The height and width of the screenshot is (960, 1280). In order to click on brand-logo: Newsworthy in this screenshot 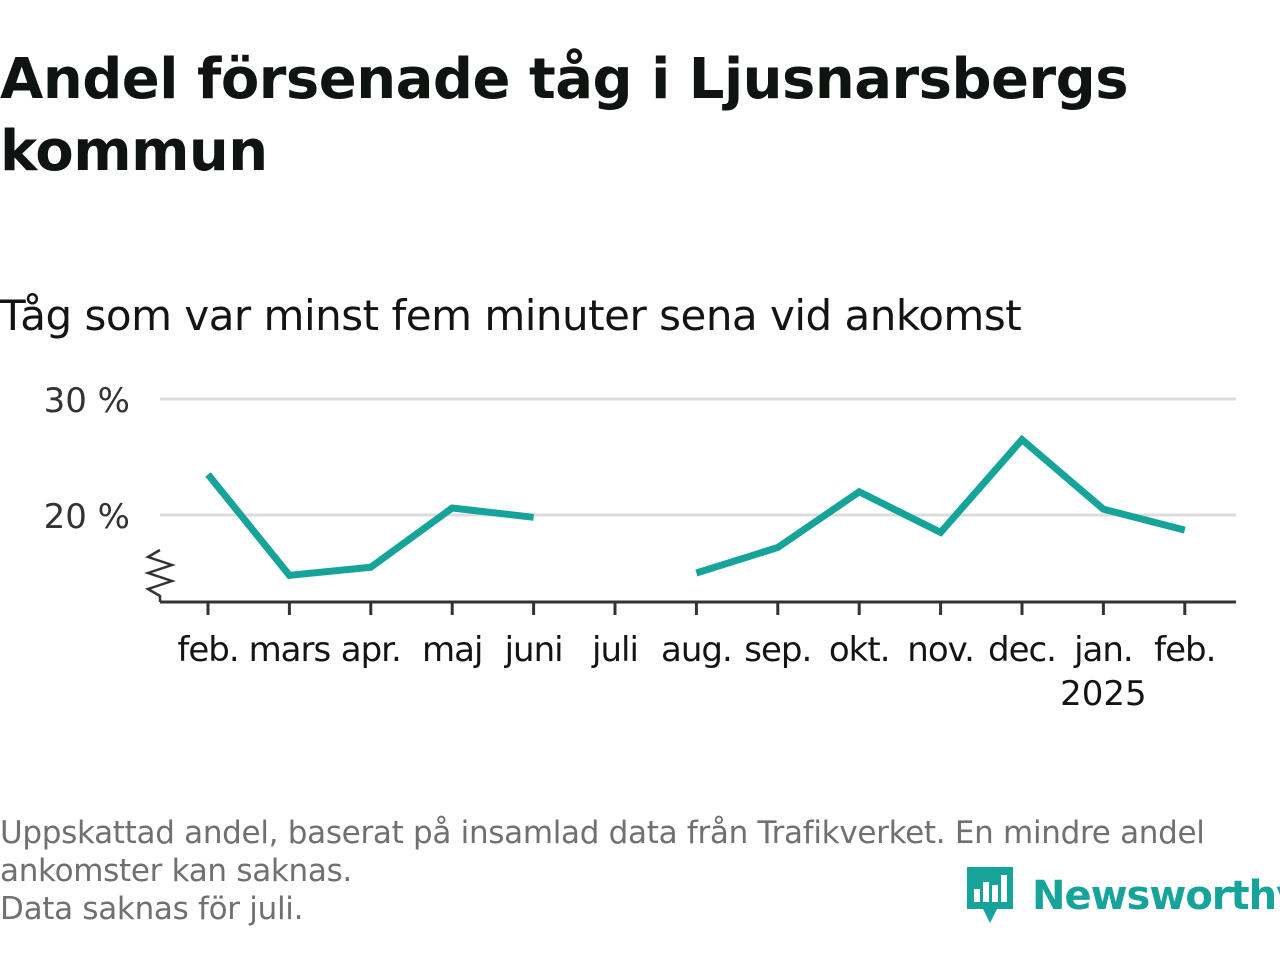, I will do `click(1122, 896)`.